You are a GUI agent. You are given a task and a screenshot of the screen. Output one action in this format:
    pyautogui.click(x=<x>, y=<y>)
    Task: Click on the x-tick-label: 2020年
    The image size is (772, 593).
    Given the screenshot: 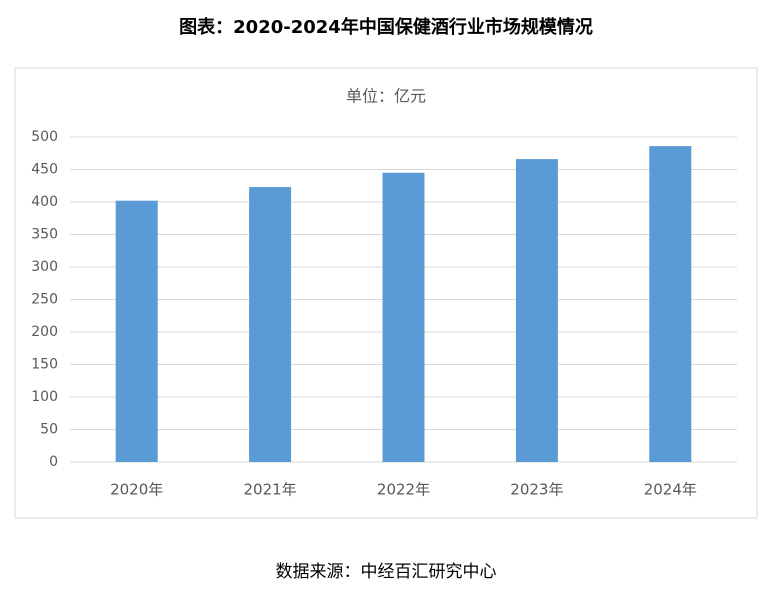 What is the action you would take?
    pyautogui.click(x=136, y=490)
    